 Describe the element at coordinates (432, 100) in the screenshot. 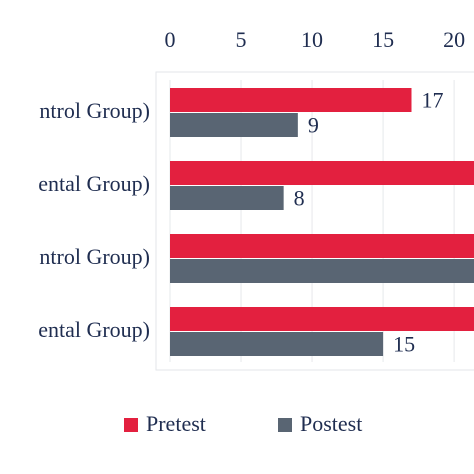

I see `data-label: 17` at that location.